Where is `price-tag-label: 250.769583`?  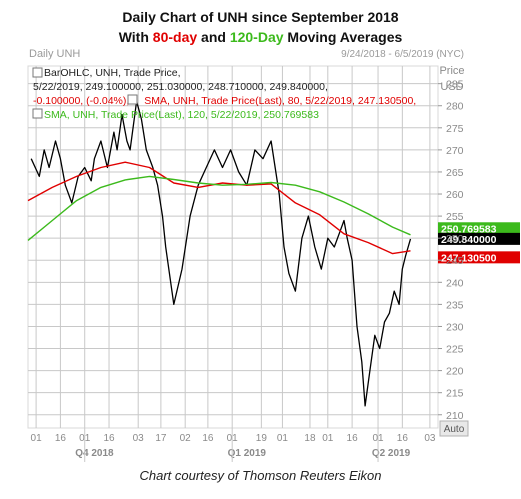 price-tag-label: 250.769583 is located at coordinates (469, 229).